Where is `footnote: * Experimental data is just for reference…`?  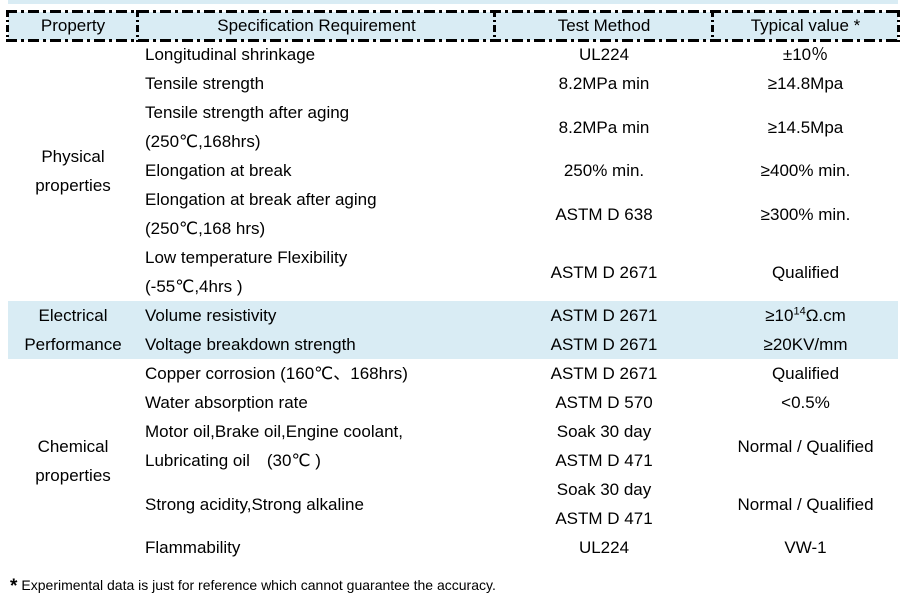
footnote: * Experimental data is just for reference… is located at coordinates (253, 587).